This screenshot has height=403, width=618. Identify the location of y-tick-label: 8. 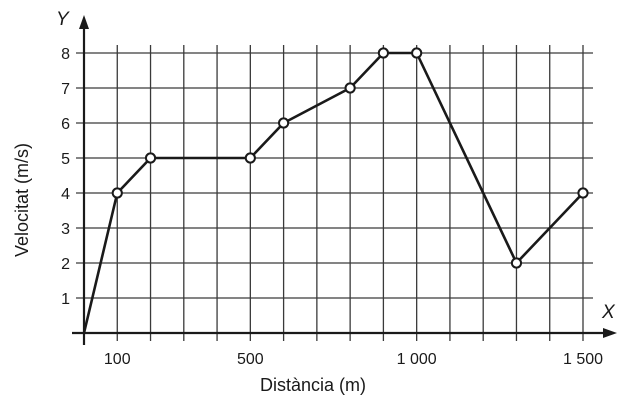
(65, 54).